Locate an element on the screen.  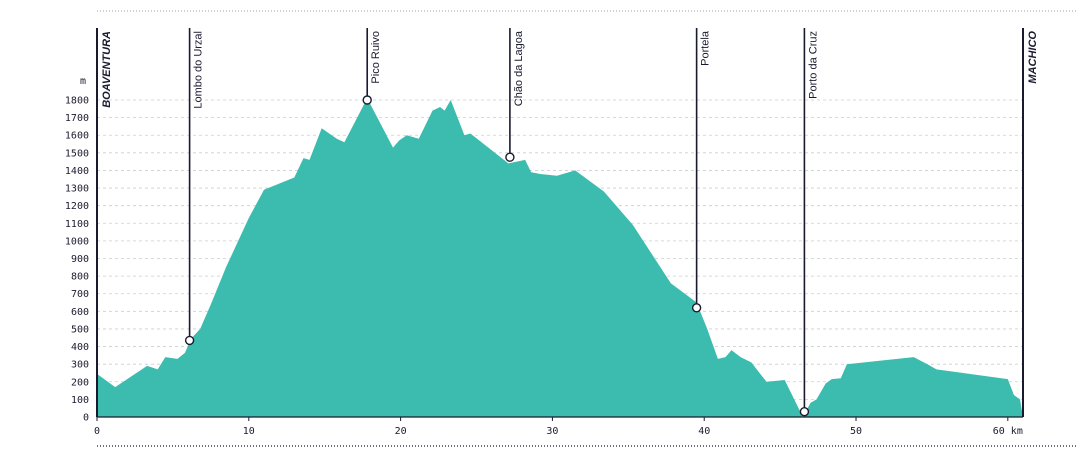
waypoint-label-portela: Portela is located at coordinates (706, 48).